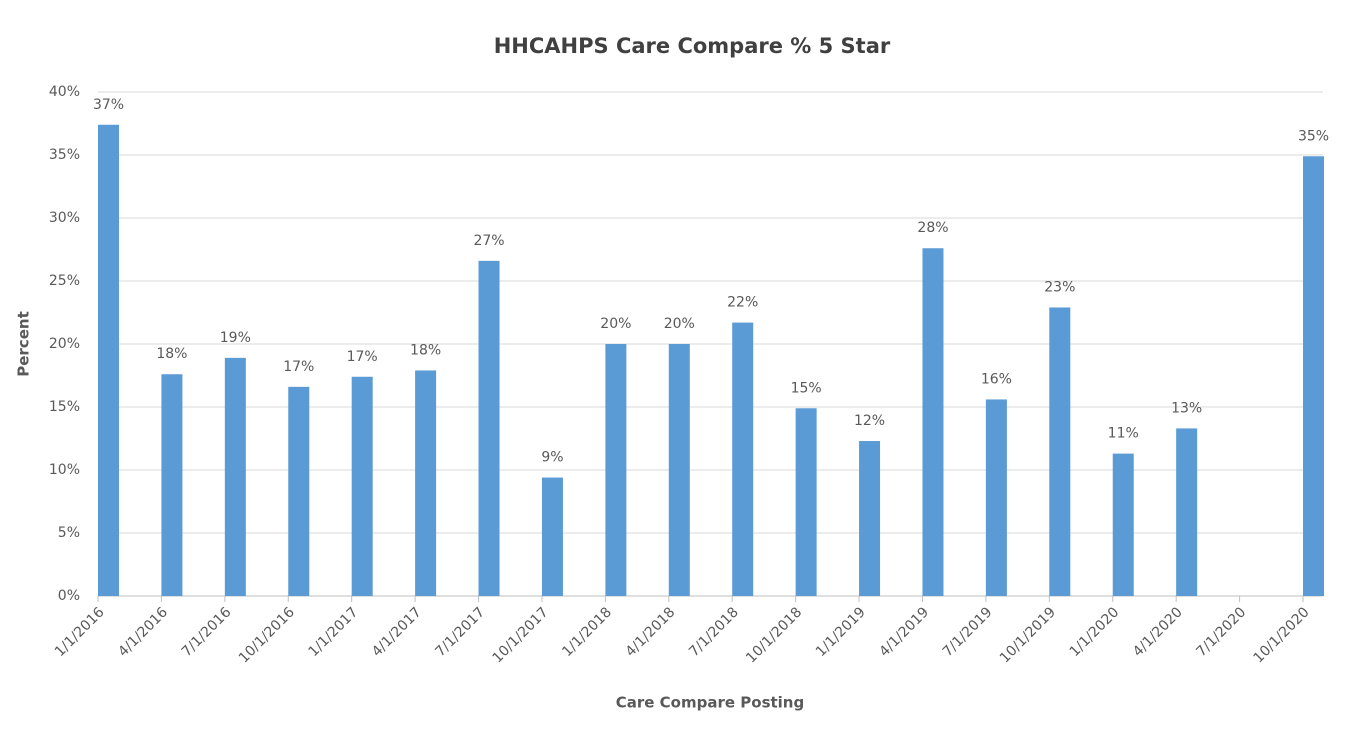 The height and width of the screenshot is (745, 1365). I want to click on value-label: 9%, so click(552, 458).